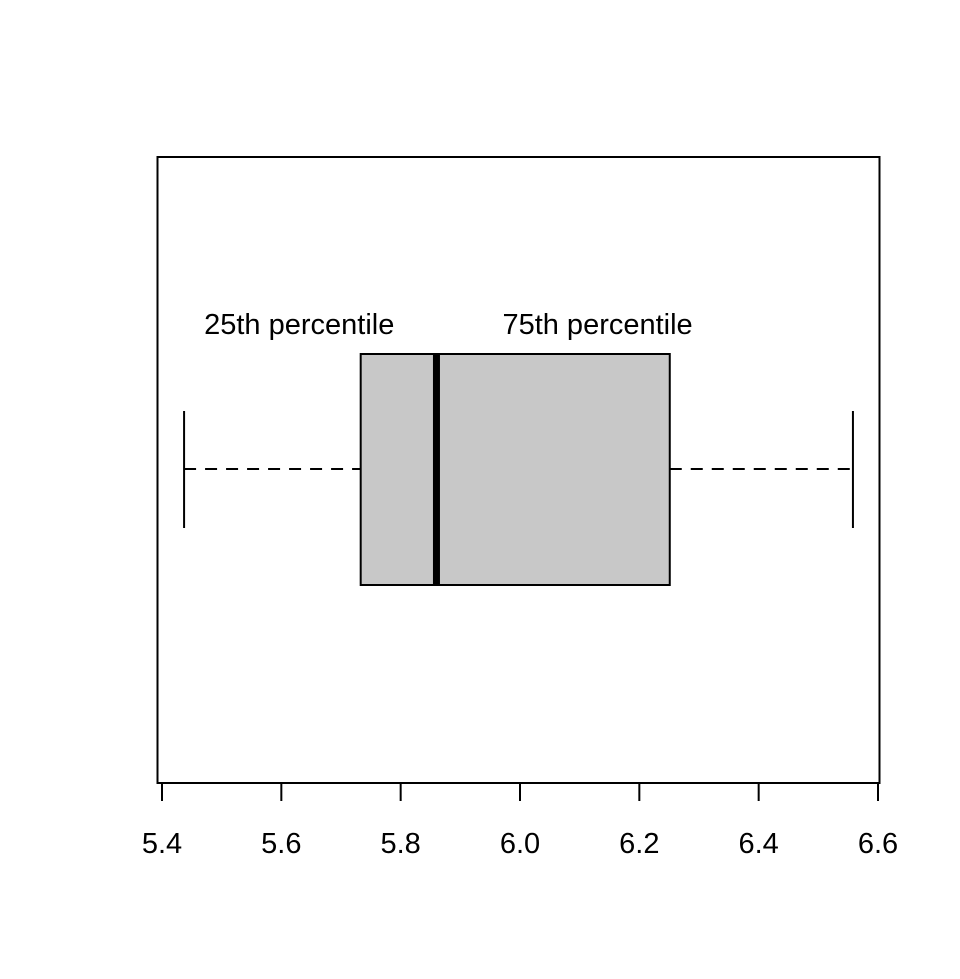  I want to click on annotation-25th-percentile: 25th percentile, so click(299, 325).